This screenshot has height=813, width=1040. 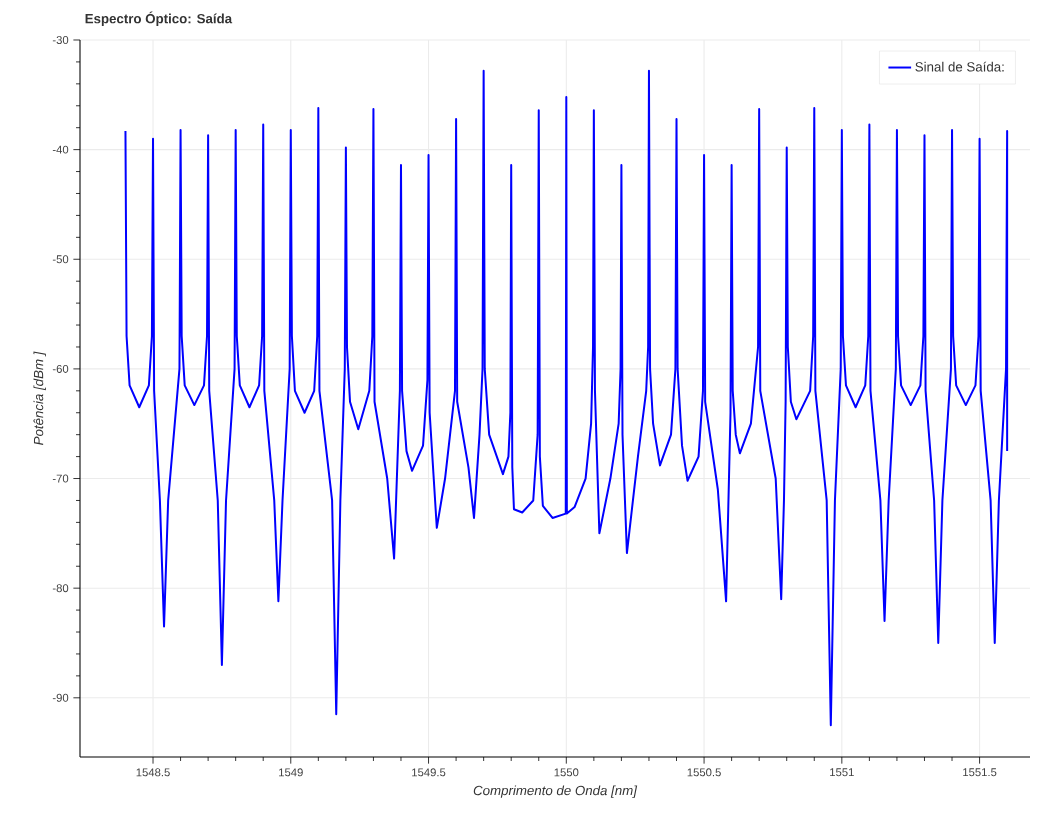 I want to click on x-axis-title: Comprimento de Onda [nm], so click(x=555, y=791).